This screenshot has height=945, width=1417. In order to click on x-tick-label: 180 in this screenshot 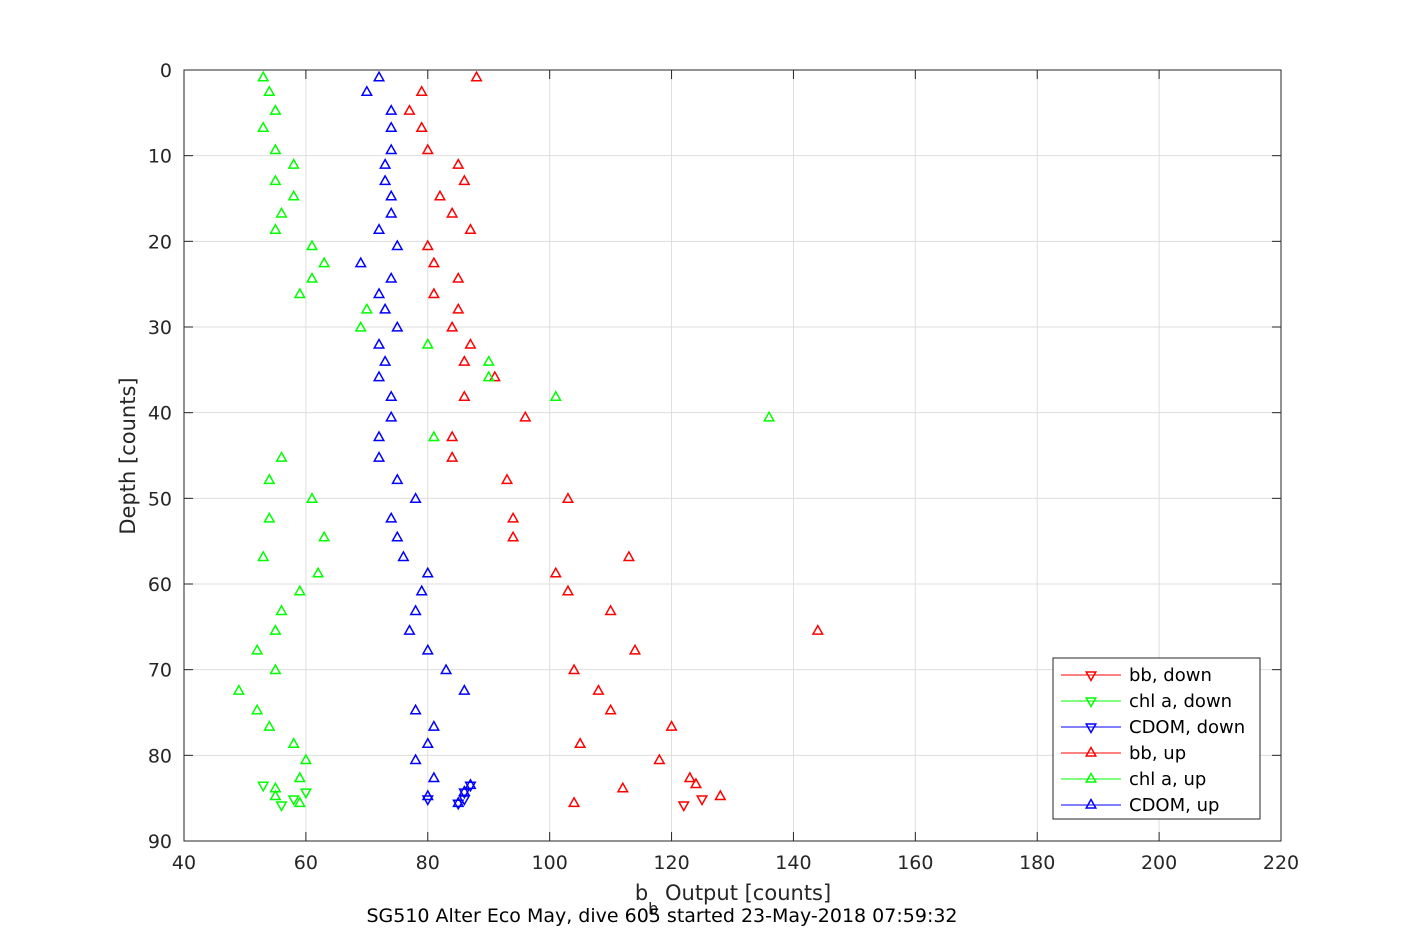, I will do `click(1037, 863)`.